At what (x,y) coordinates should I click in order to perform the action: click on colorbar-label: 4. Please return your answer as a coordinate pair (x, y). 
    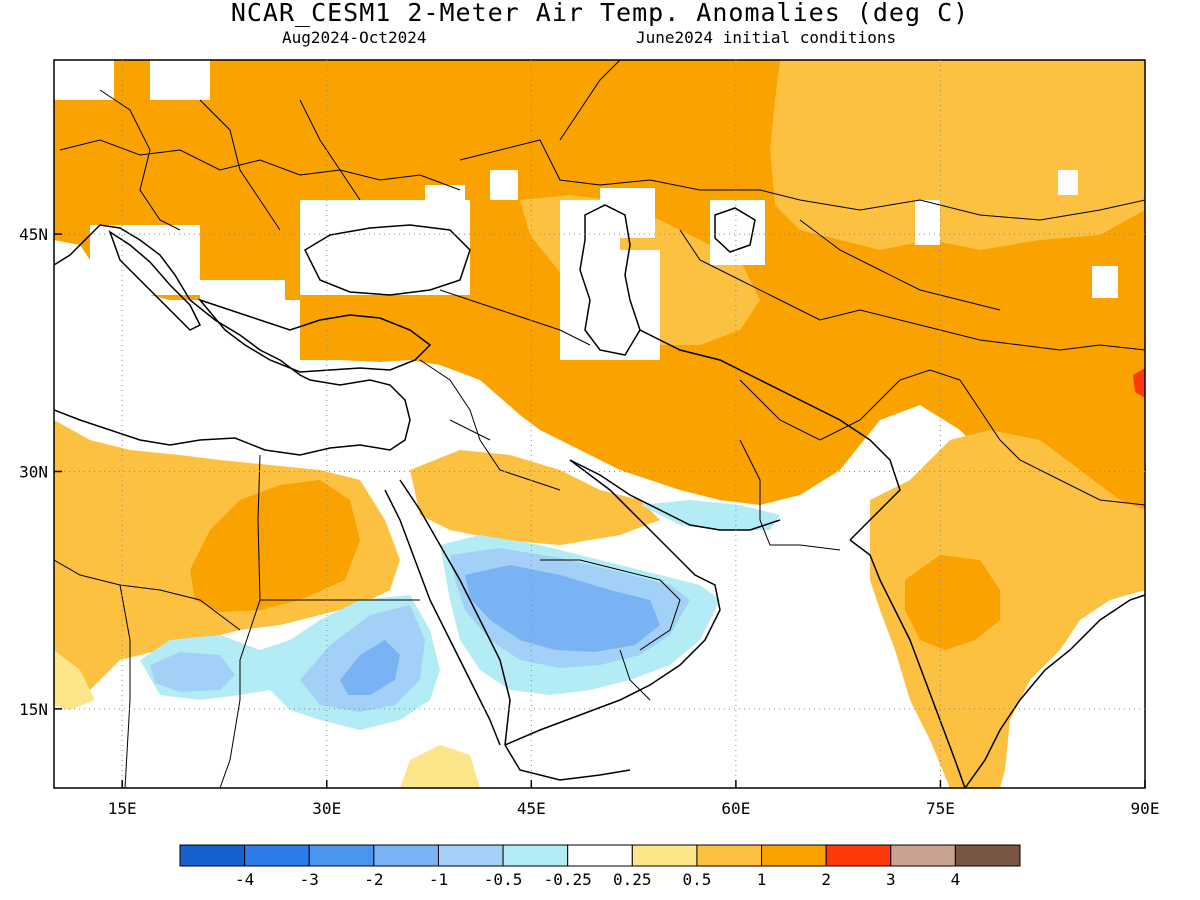
    Looking at the image, I should click on (956, 879).